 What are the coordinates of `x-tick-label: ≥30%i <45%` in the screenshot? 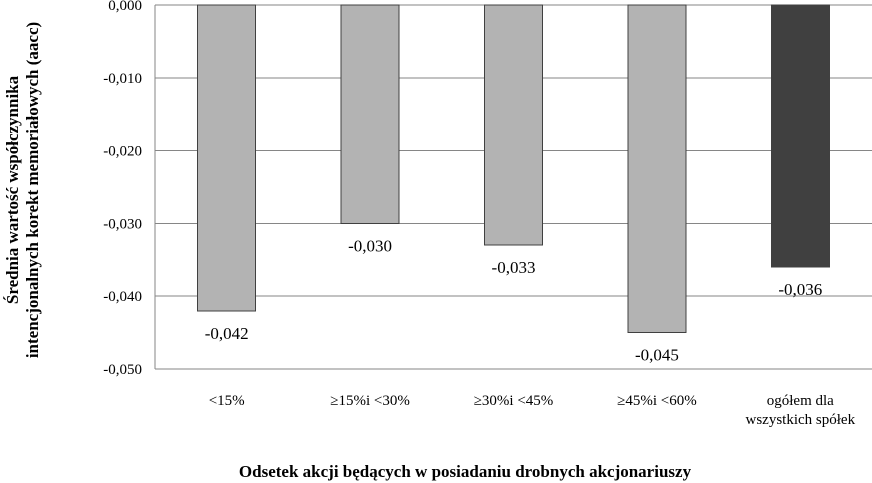 It's located at (514, 401).